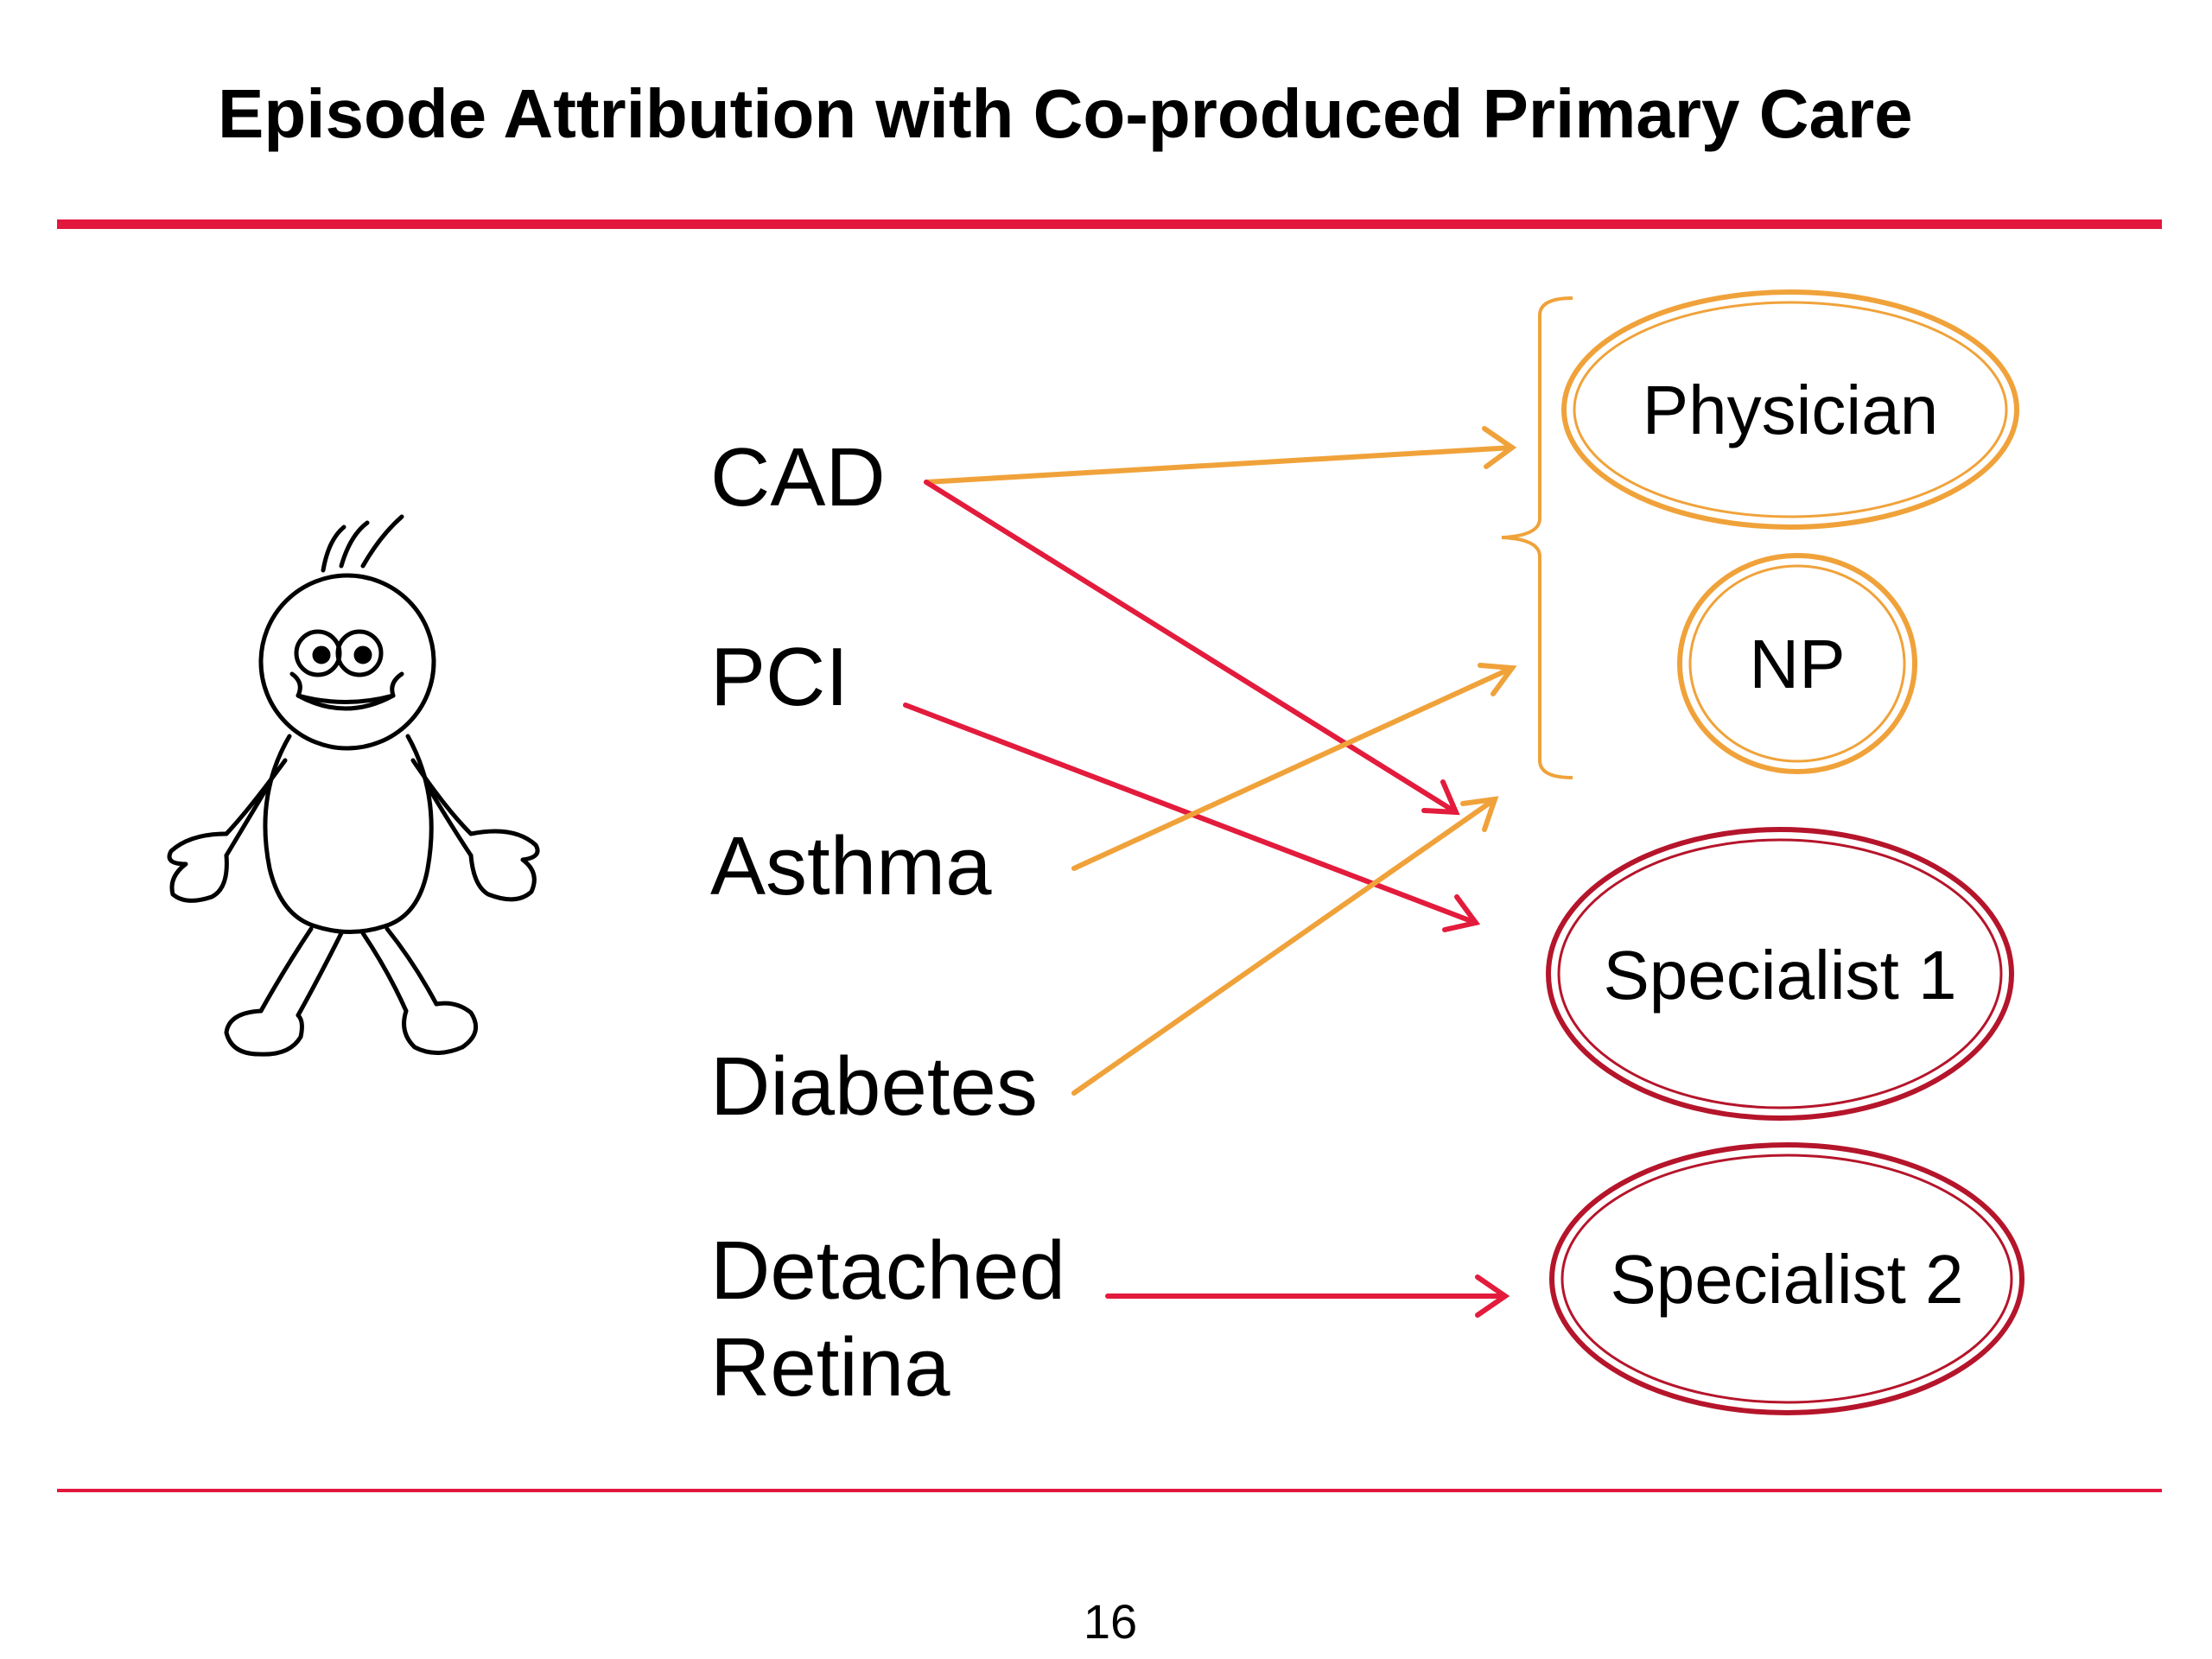 The image size is (2212, 1659). I want to click on provider-ellipse-np, so click(1797, 663).